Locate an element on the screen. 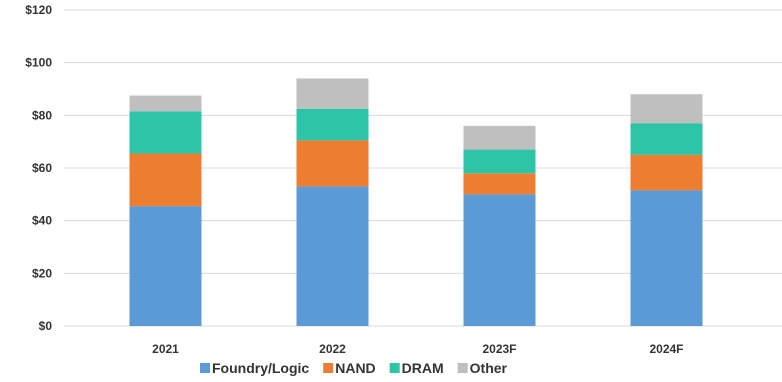 This screenshot has width=782, height=382. x-tick-label: 2021 is located at coordinates (165, 349).